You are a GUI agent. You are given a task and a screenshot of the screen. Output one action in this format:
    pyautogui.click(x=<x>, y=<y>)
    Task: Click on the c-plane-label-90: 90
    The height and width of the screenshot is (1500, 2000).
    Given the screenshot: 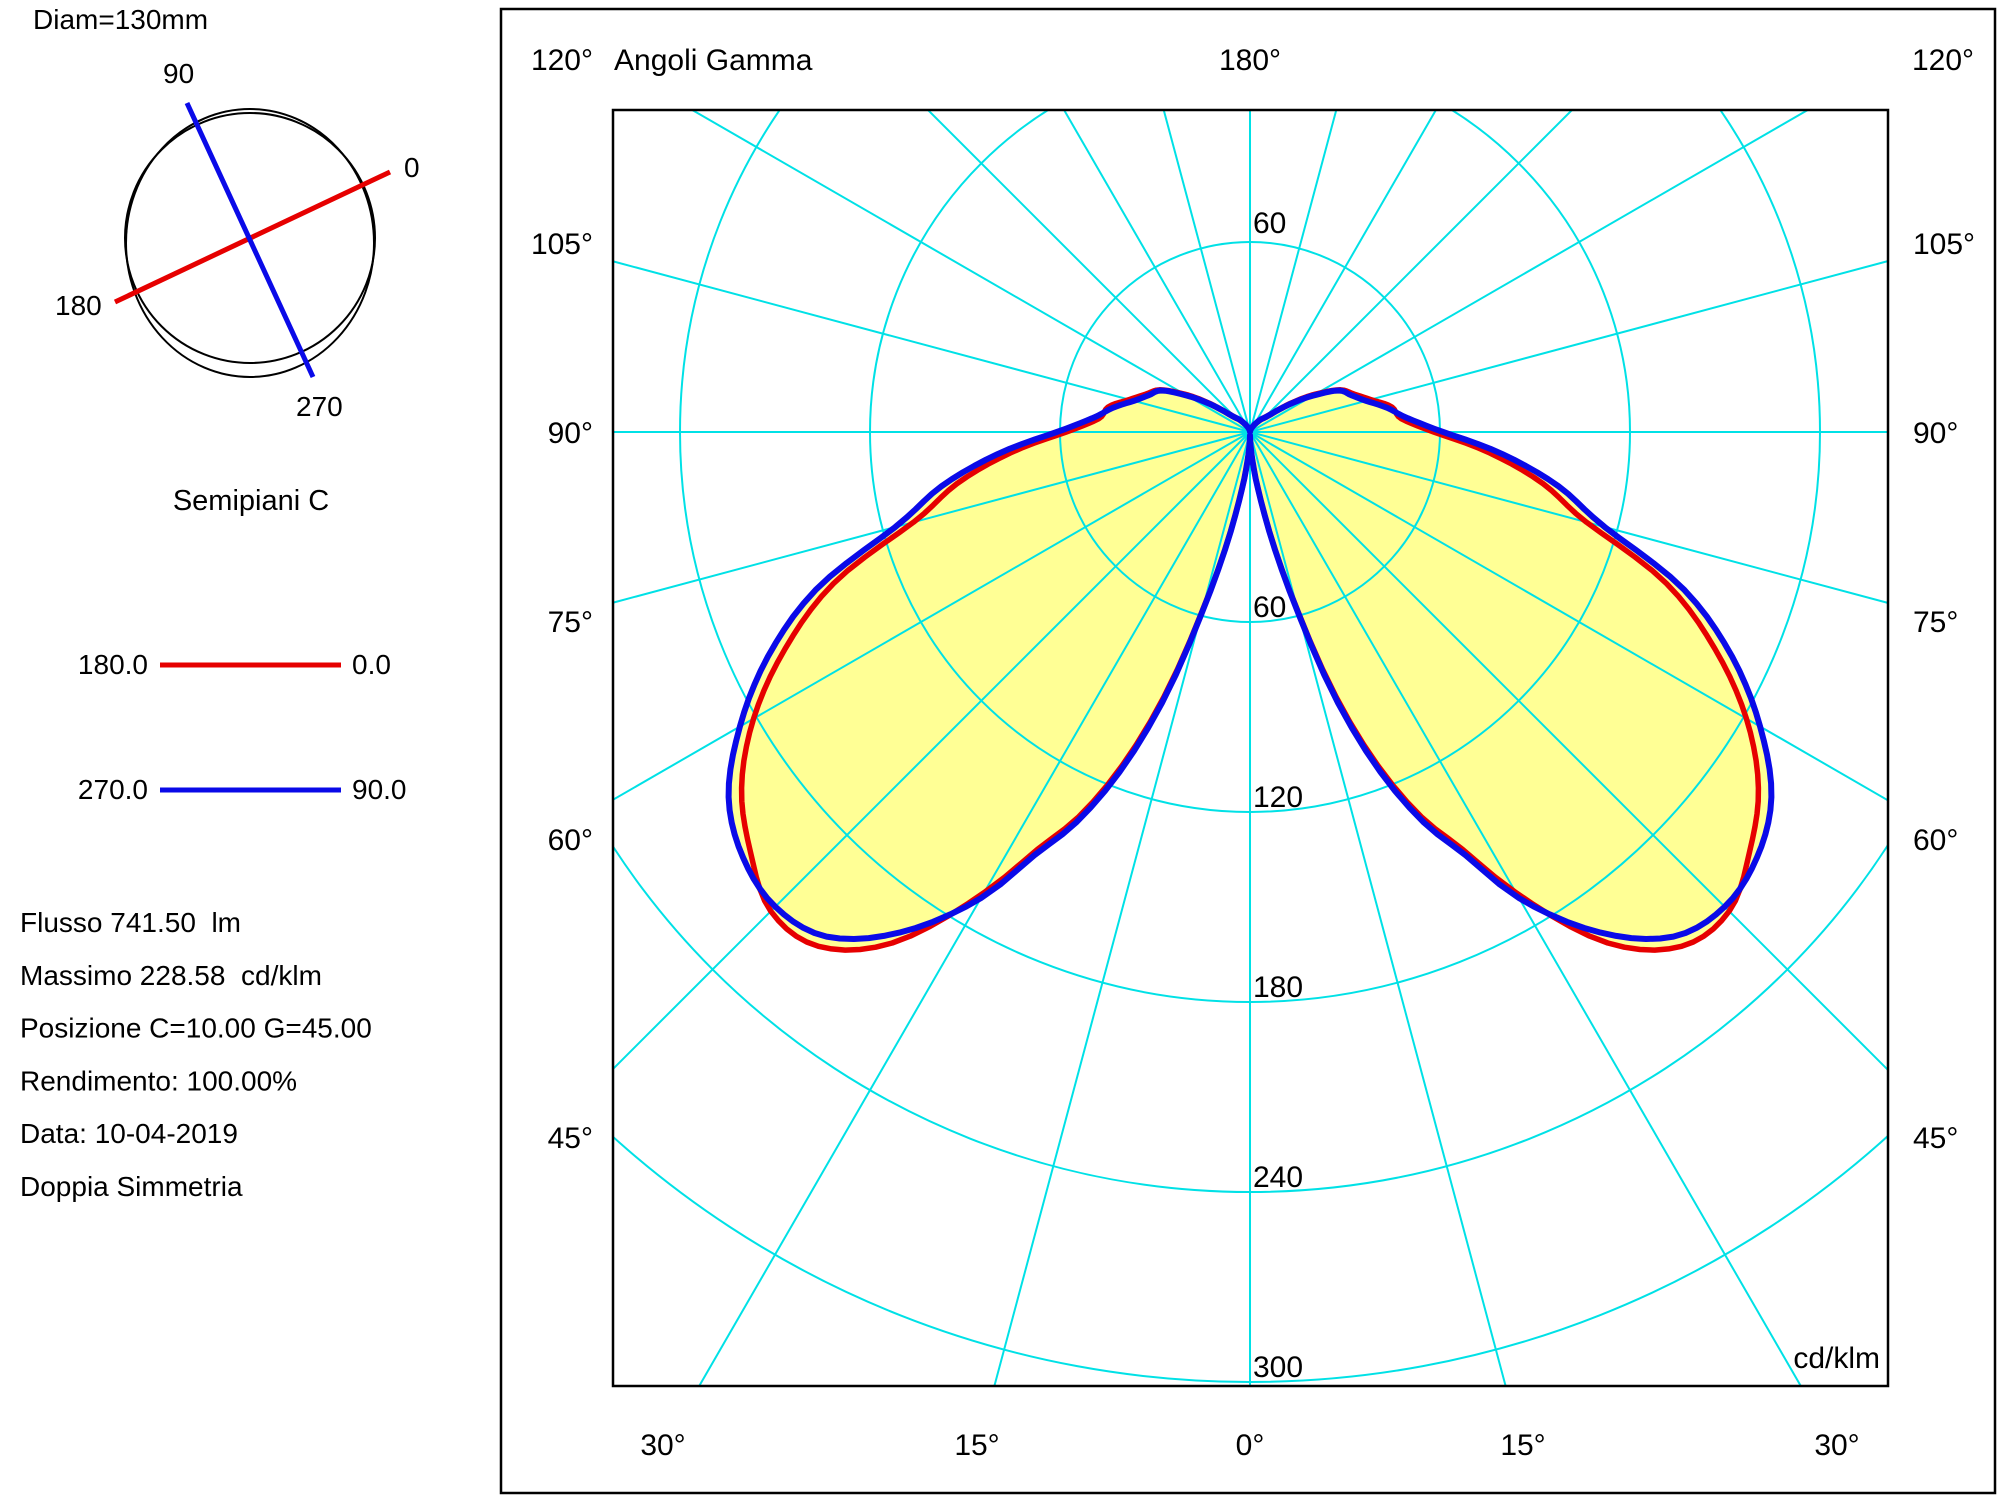 What is the action you would take?
    pyautogui.click(x=178, y=73)
    